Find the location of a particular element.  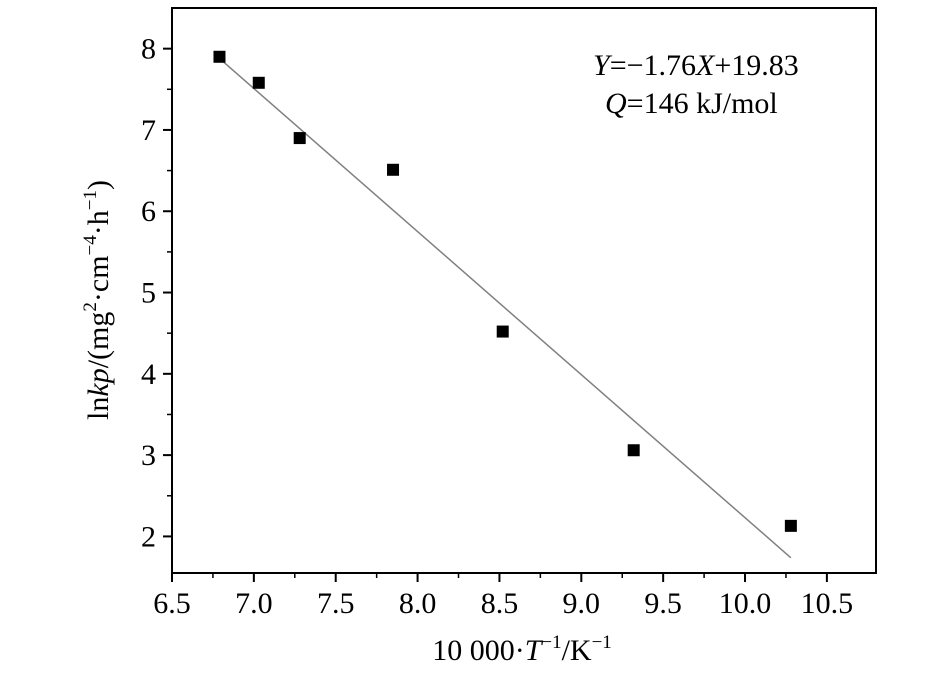

x-tick-label: 7.0 is located at coordinates (254, 603).